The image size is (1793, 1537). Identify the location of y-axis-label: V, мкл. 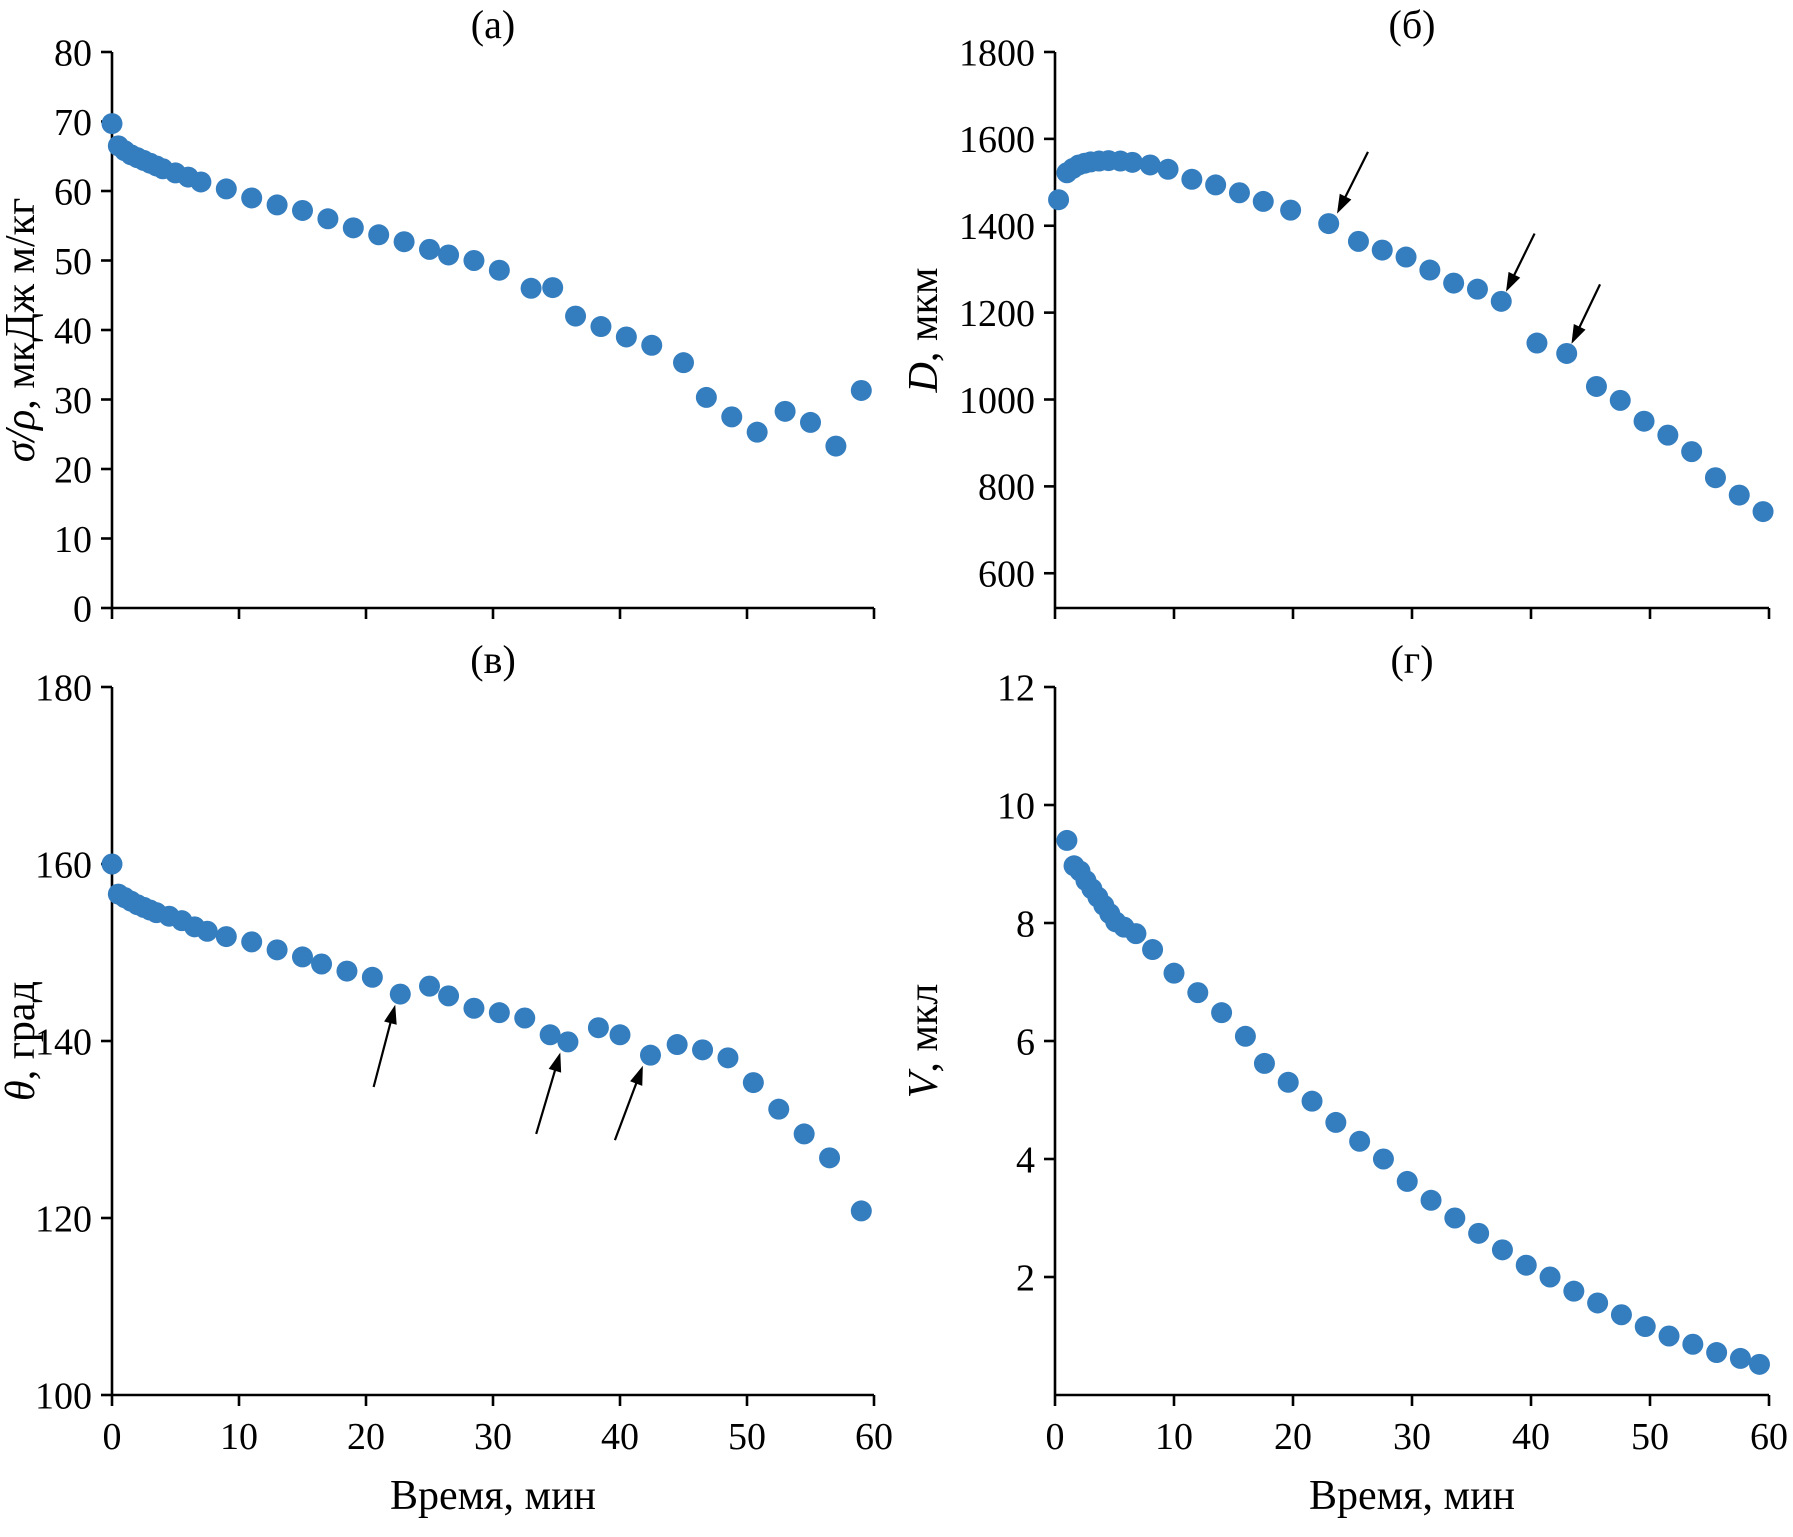
(924, 1041).